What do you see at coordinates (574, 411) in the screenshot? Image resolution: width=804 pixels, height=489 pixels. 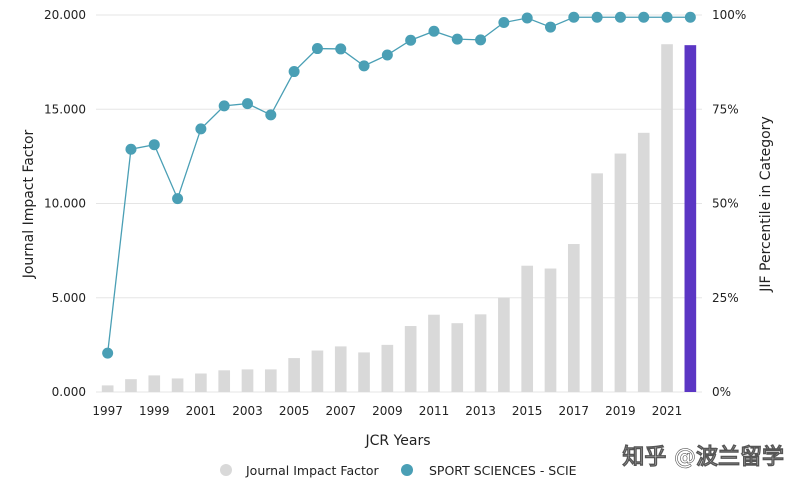 I see `x-tick-label: 2017` at bounding box center [574, 411].